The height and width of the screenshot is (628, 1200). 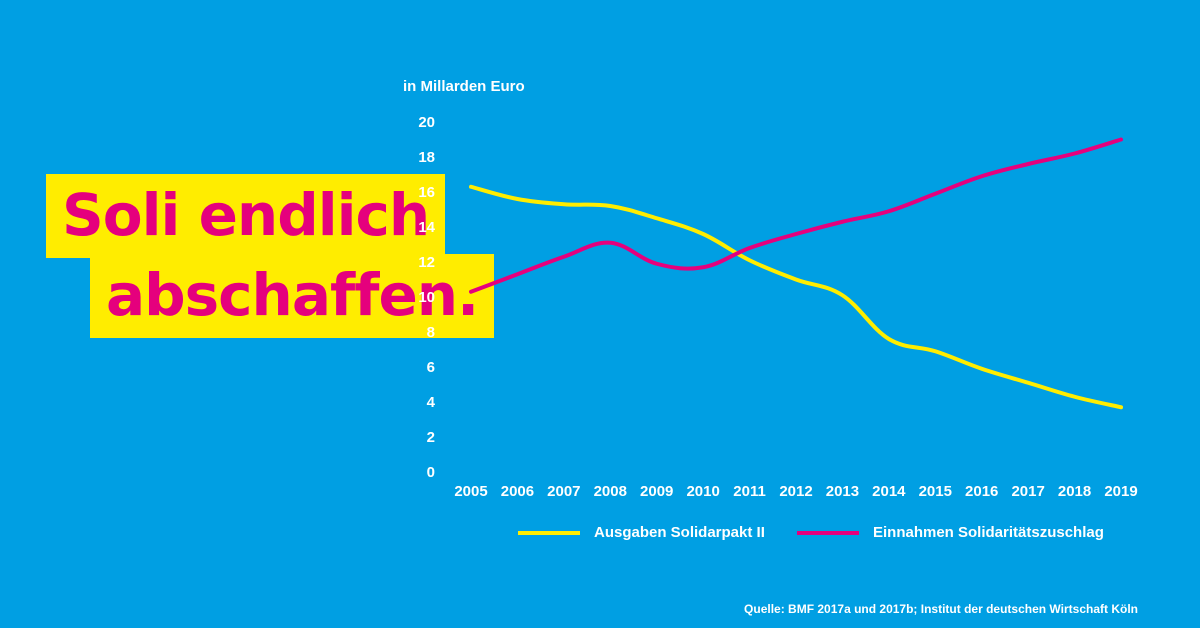 What do you see at coordinates (426, 262) in the screenshot?
I see `y-tick-label-12: 12` at bounding box center [426, 262].